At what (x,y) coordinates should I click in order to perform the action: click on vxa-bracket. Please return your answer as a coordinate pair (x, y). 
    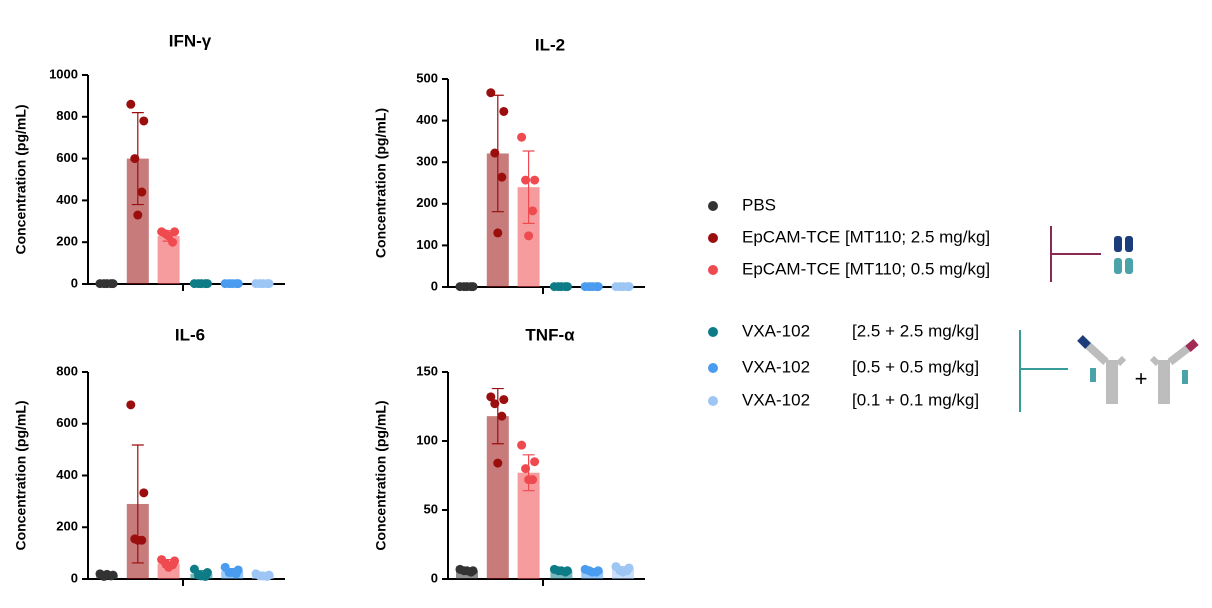
    Looking at the image, I should click on (1043, 371).